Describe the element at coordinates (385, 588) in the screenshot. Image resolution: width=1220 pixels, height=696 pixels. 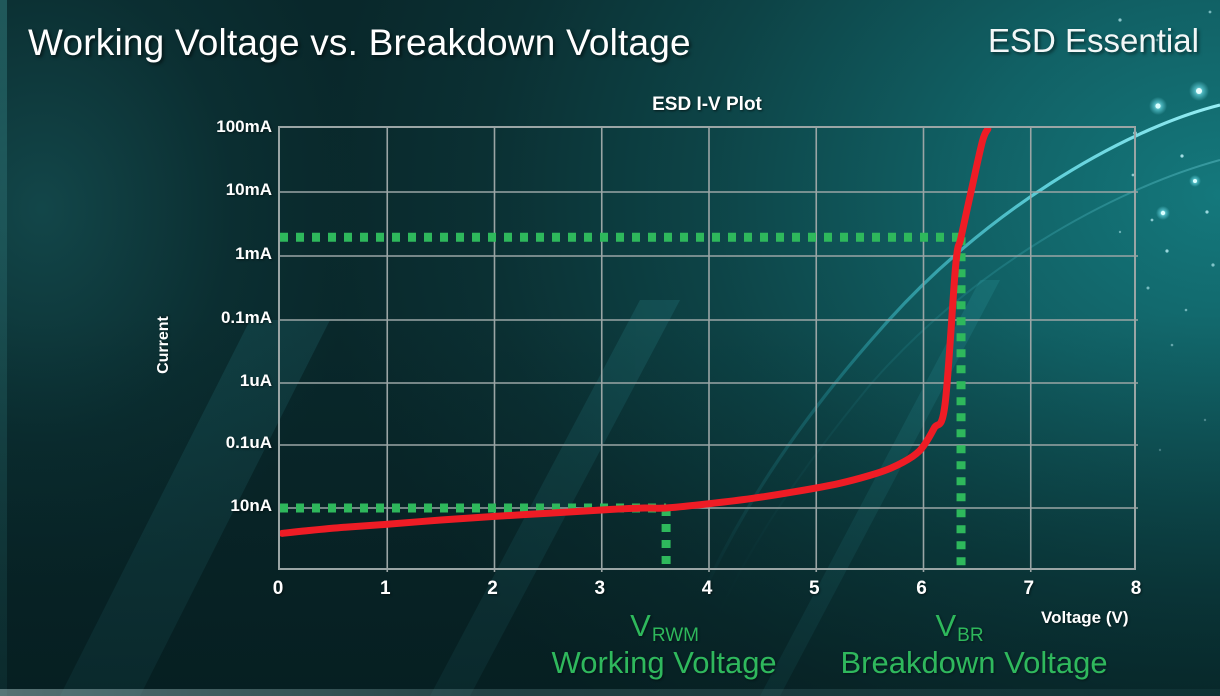
I see `x-tick-label: 1` at that location.